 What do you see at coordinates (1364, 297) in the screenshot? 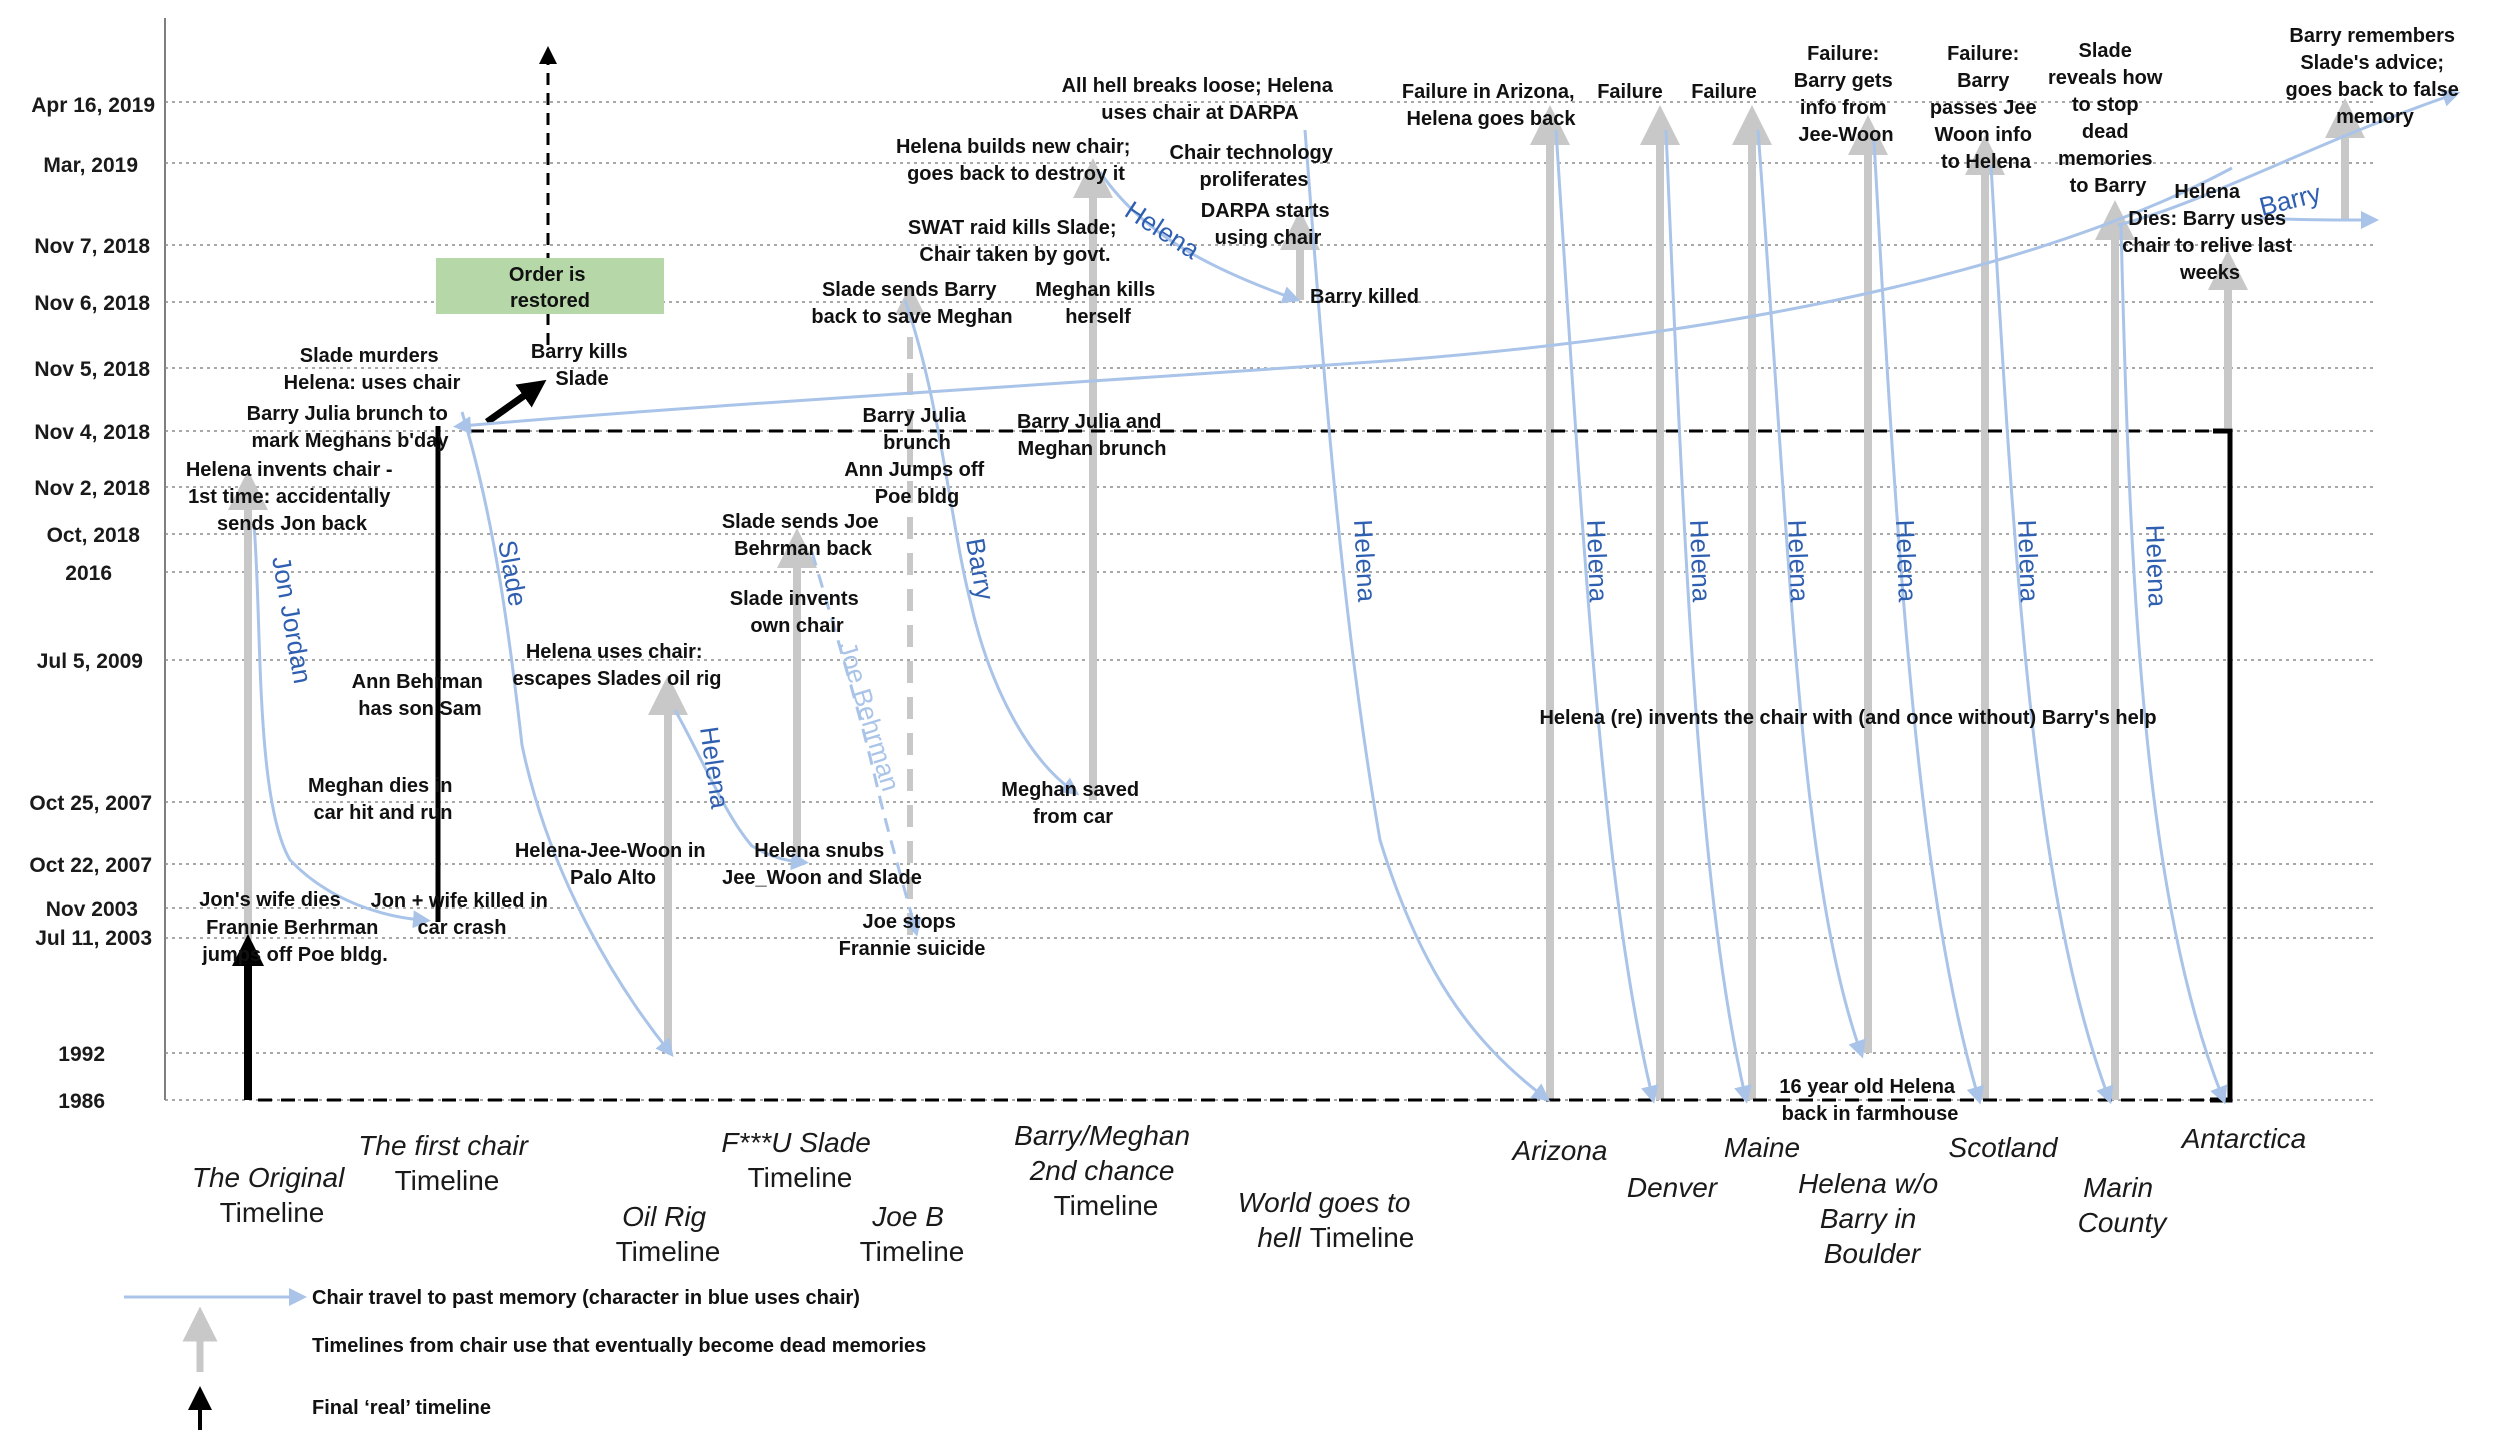
I see `event-barry-killed: Barry killed` at bounding box center [1364, 297].